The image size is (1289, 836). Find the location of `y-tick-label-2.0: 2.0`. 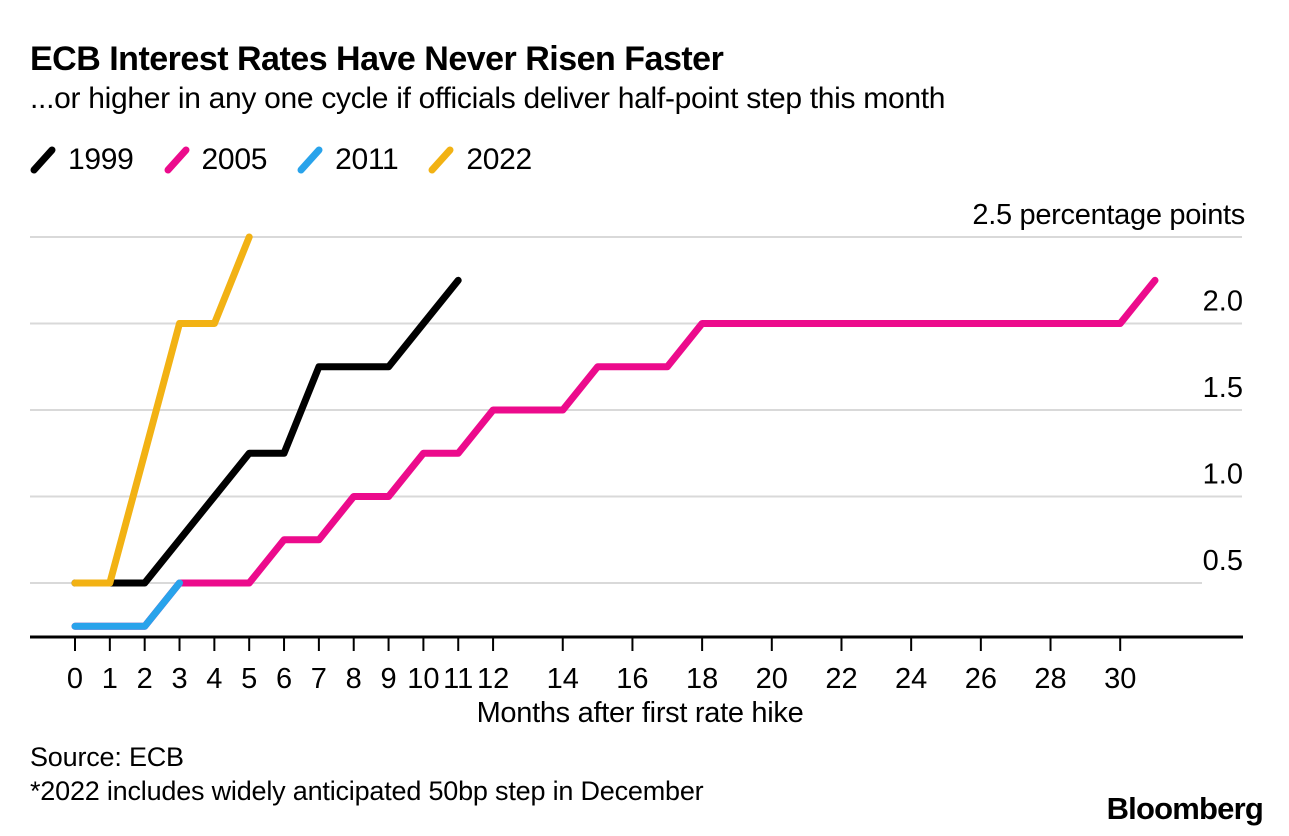

y-tick-label-2.0: 2.0 is located at coordinates (1223, 302).